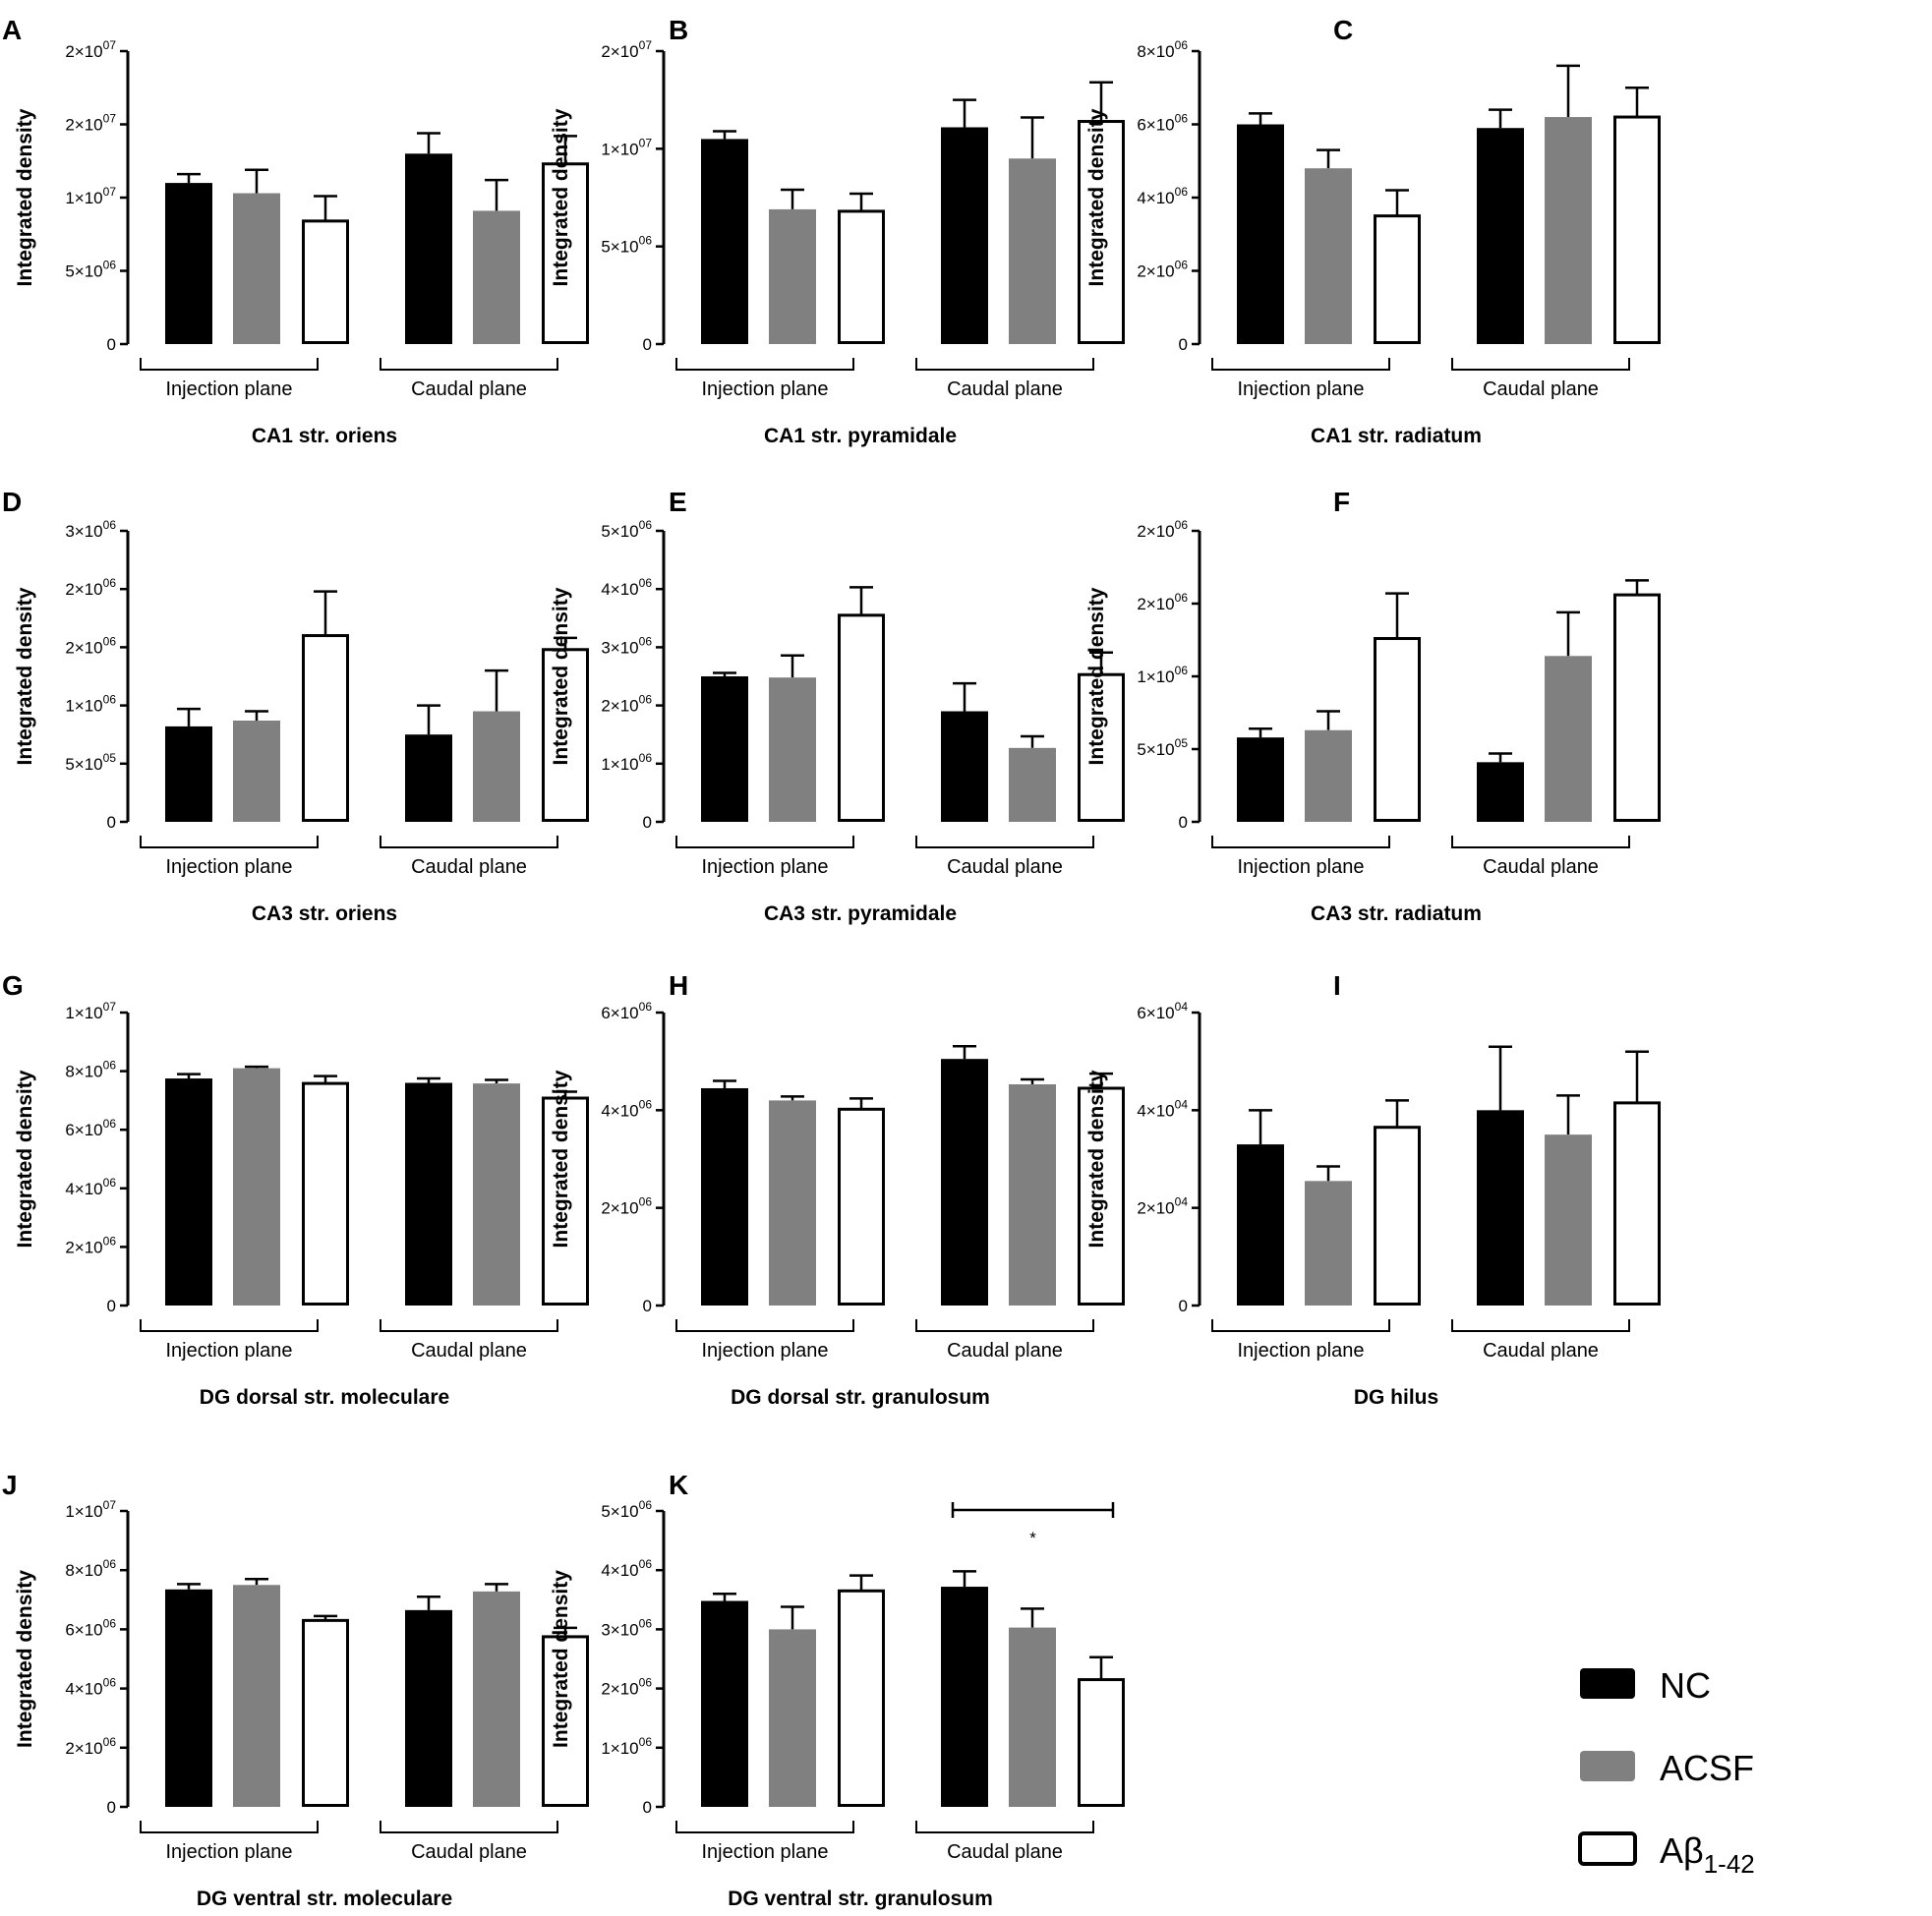 The width and height of the screenshot is (1932, 1916). What do you see at coordinates (1182, 743) in the screenshot?
I see `tick-exponent: 05` at bounding box center [1182, 743].